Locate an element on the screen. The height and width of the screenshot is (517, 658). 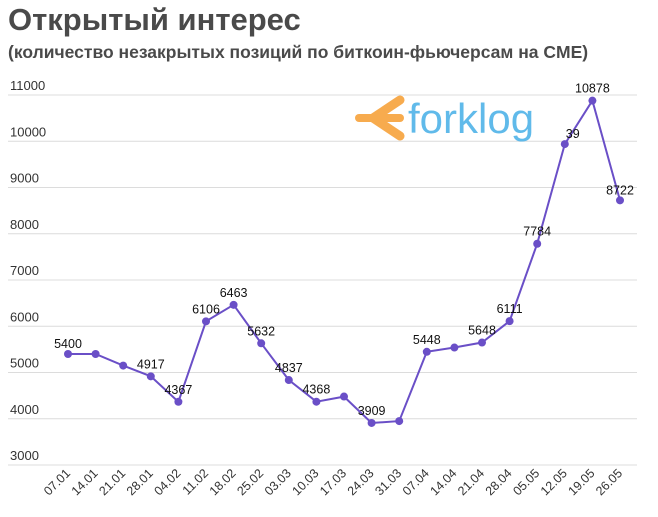
data-label: 39 is located at coordinates (573, 134).